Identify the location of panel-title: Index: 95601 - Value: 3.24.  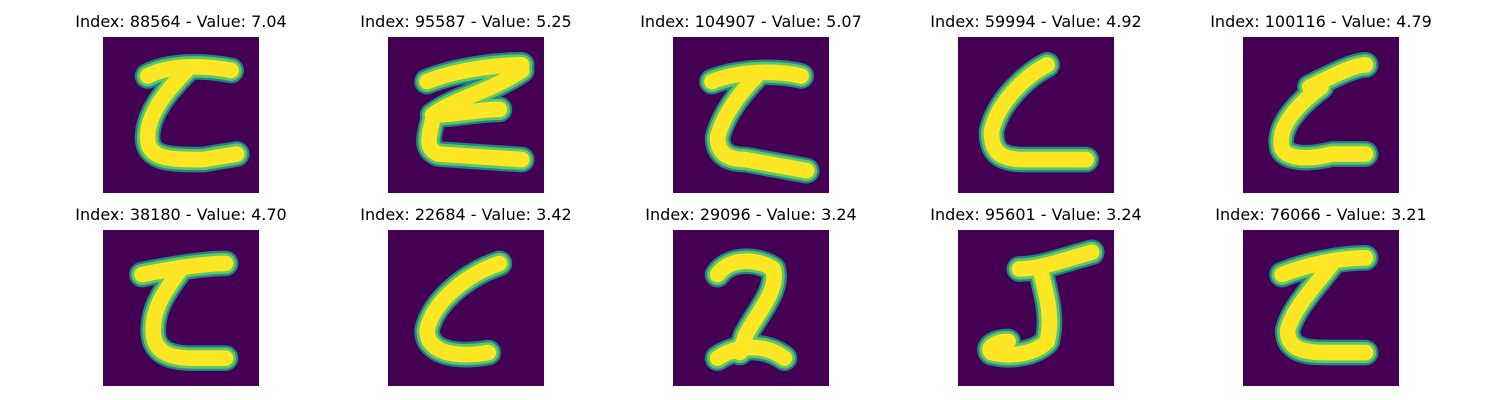
(1036, 214).